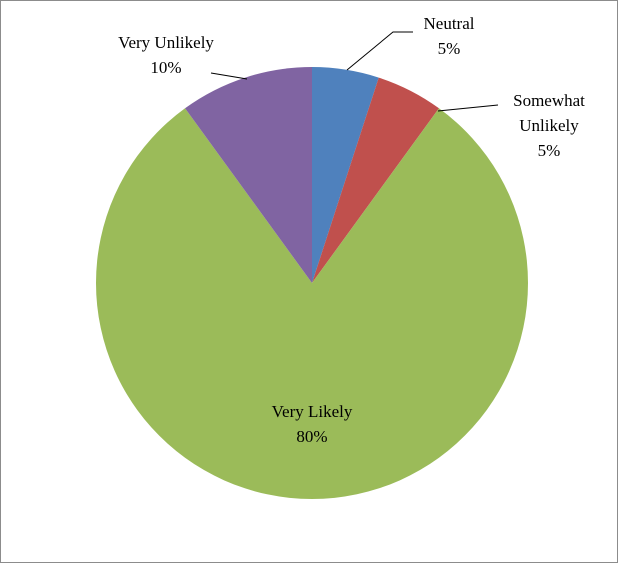 This screenshot has height=563, width=618. Describe the element at coordinates (312, 436) in the screenshot. I see `value-label: 80%` at that location.